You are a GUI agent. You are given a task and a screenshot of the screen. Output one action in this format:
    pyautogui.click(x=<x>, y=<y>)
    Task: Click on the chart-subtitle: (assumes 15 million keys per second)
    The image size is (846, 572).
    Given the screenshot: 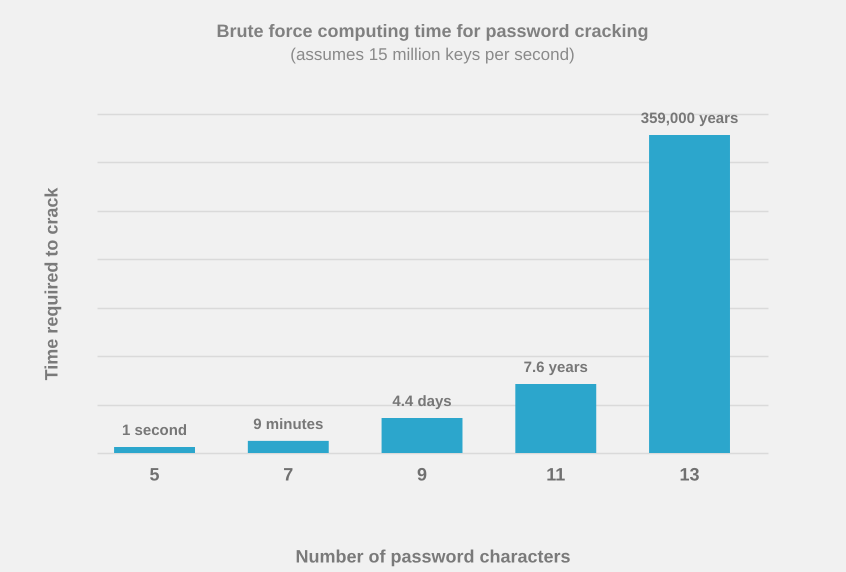 What is the action you would take?
    pyautogui.click(x=432, y=54)
    